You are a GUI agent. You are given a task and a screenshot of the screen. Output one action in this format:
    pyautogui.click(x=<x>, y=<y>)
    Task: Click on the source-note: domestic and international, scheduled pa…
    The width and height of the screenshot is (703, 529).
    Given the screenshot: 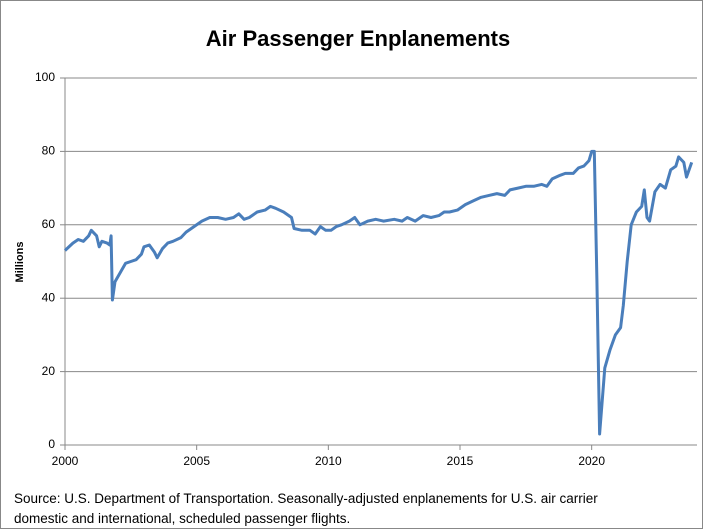 What is the action you would take?
    pyautogui.click(x=182, y=518)
    